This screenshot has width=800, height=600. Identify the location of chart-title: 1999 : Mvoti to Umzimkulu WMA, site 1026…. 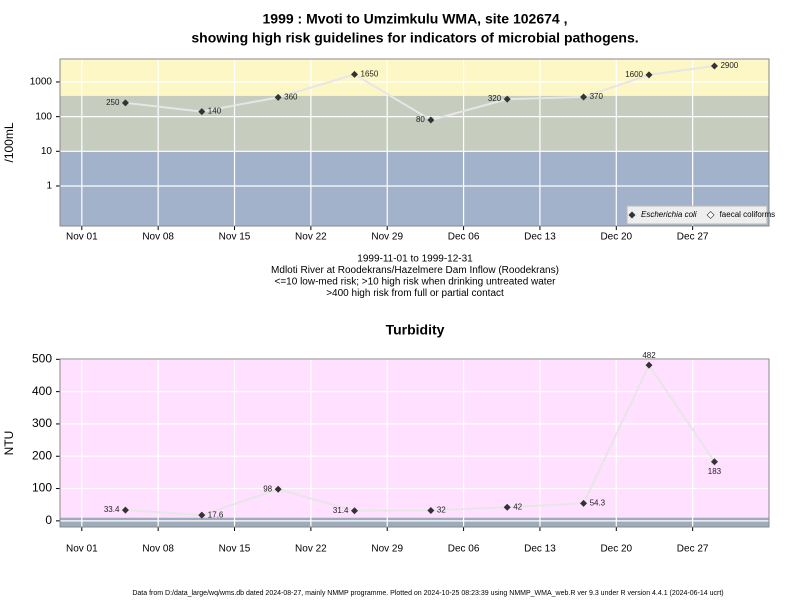
(415, 19).